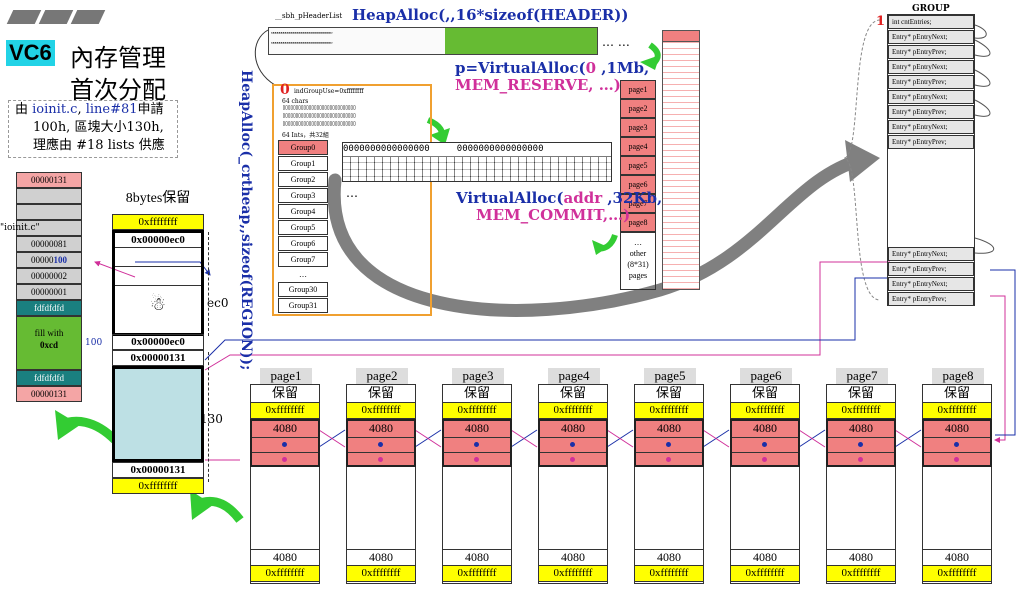 The image size is (1030, 591). Describe the element at coordinates (158, 358) in the screenshot. I see `mid-131-top: 0x00000131` at that location.